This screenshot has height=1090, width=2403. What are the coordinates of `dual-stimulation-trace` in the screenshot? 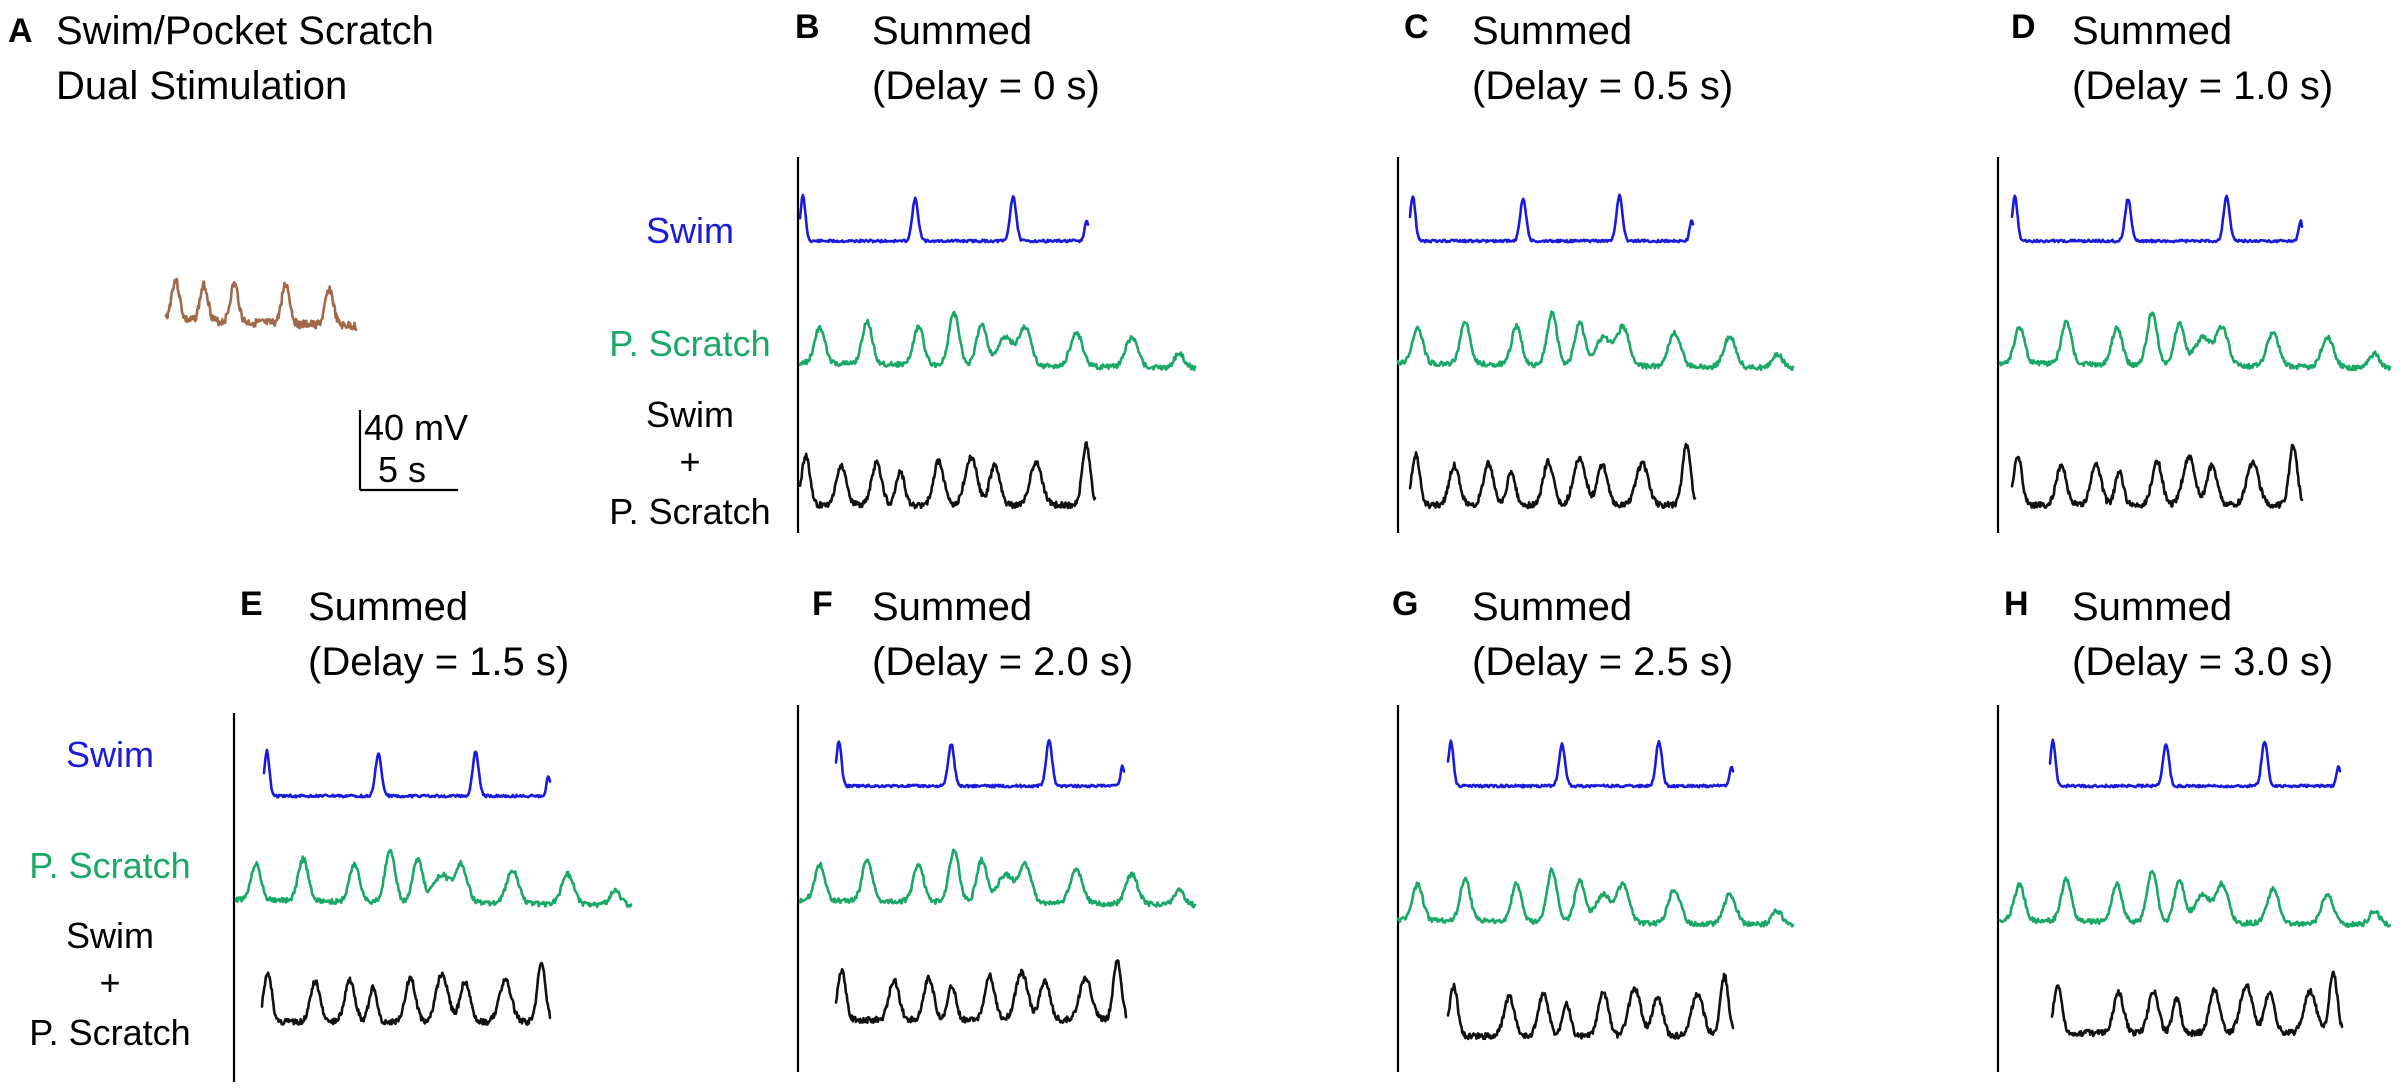 It's located at (261, 304).